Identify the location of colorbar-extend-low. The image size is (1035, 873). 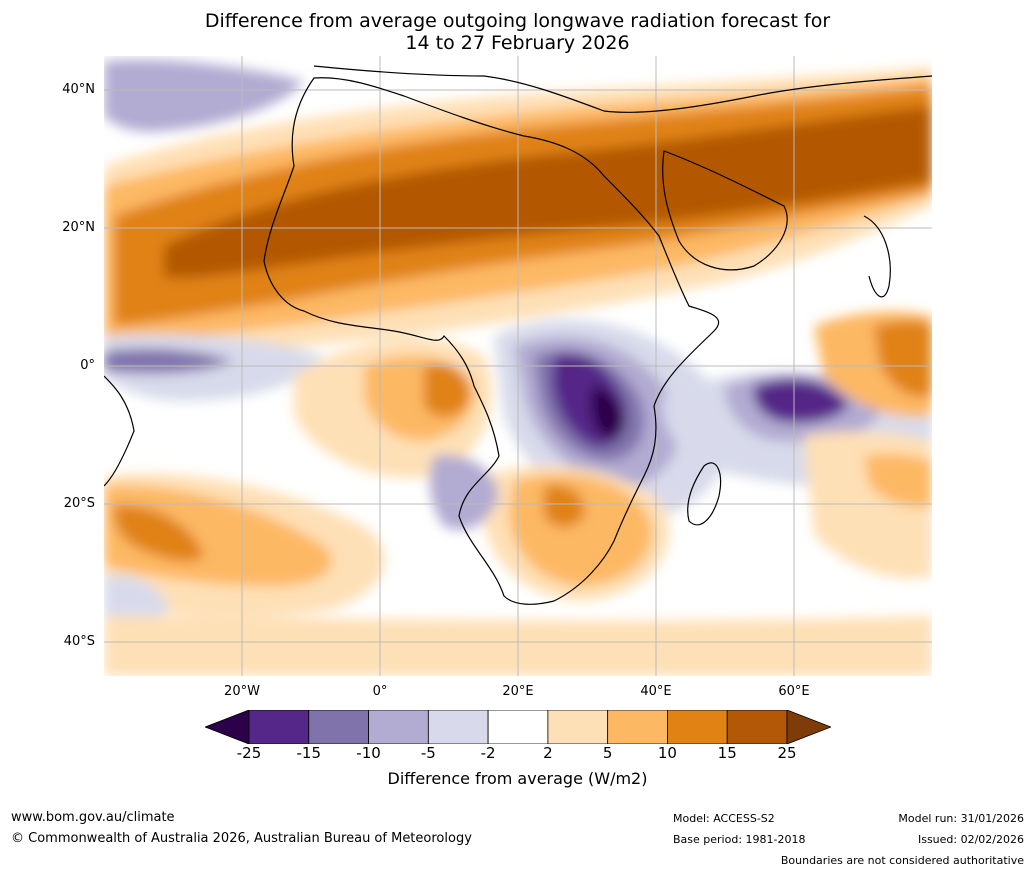
(227, 727).